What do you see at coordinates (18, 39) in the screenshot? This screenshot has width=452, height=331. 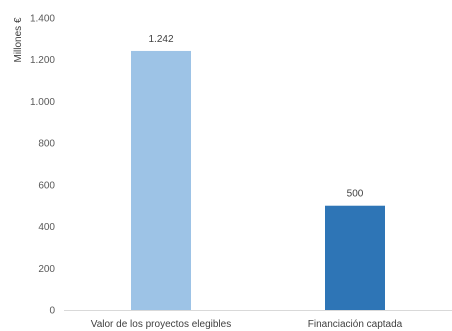 I see `y-axis-title: Millones €` at bounding box center [18, 39].